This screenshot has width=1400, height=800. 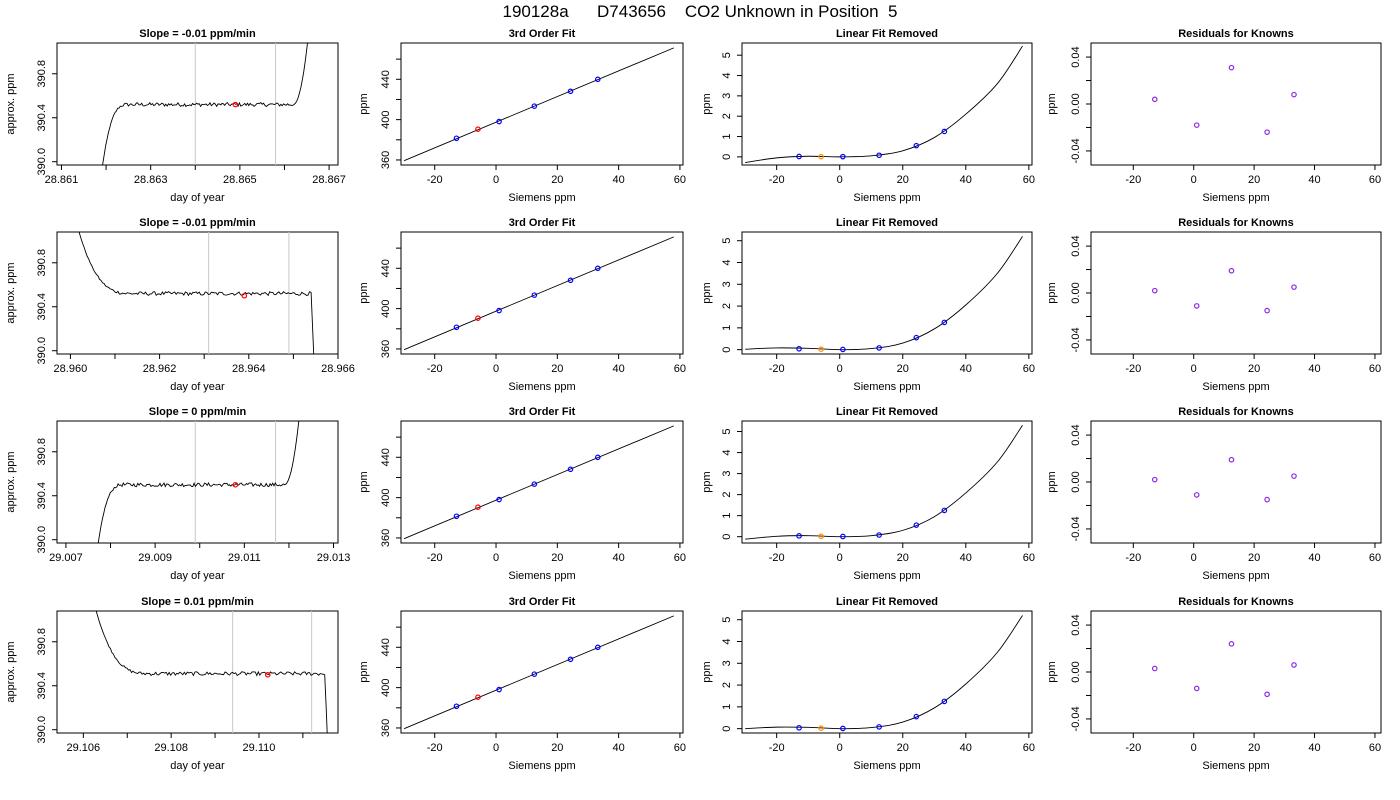 I want to click on x-tick-label: 28.966, so click(x=338, y=369).